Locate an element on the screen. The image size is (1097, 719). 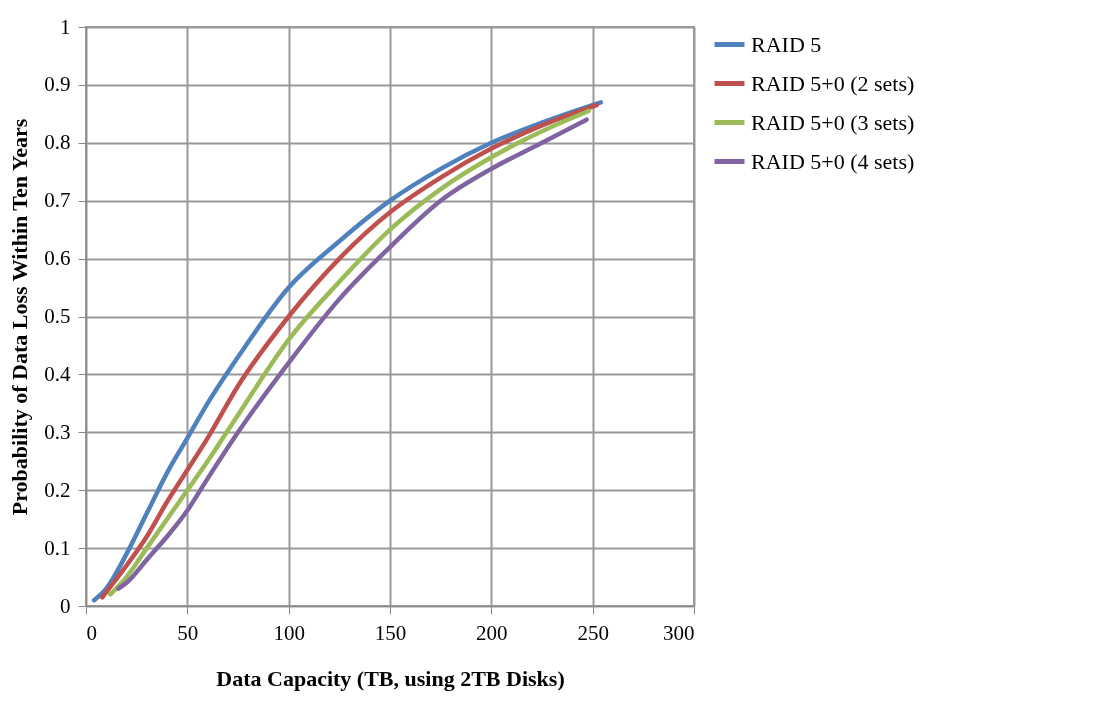
y-tick-label: 0.4 is located at coordinates (57, 373).